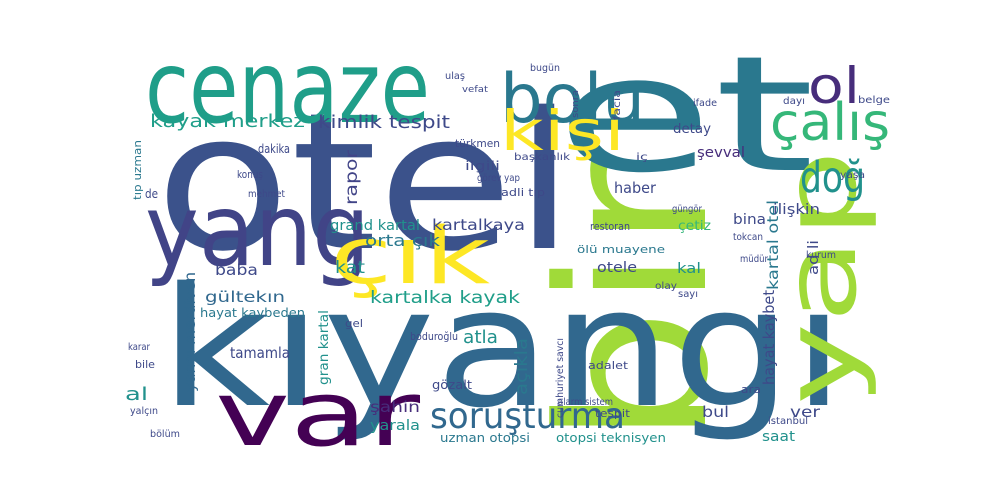  Describe the element at coordinates (384, 122) in the screenshot. I see `word: kimlik tespit` at that location.